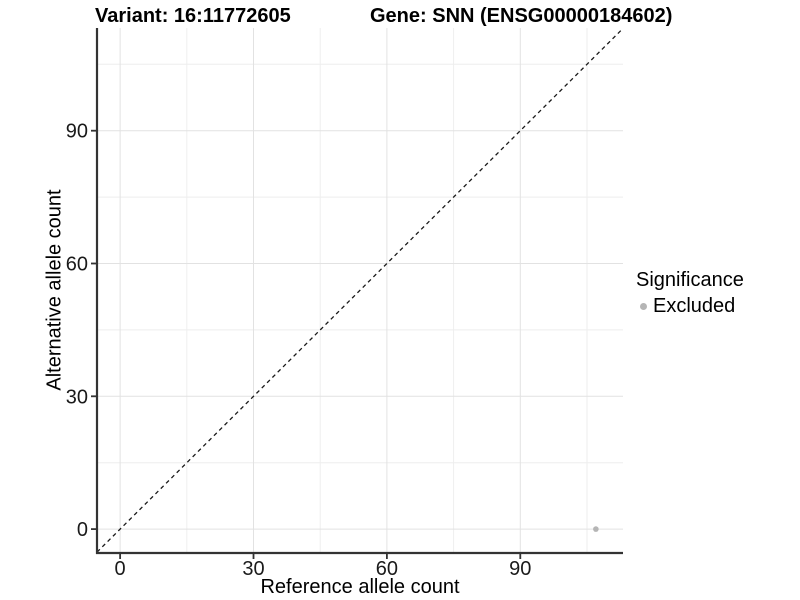 This screenshot has width=800, height=600. Describe the element at coordinates (690, 293) in the screenshot. I see `legend: Significance Excluded` at that location.